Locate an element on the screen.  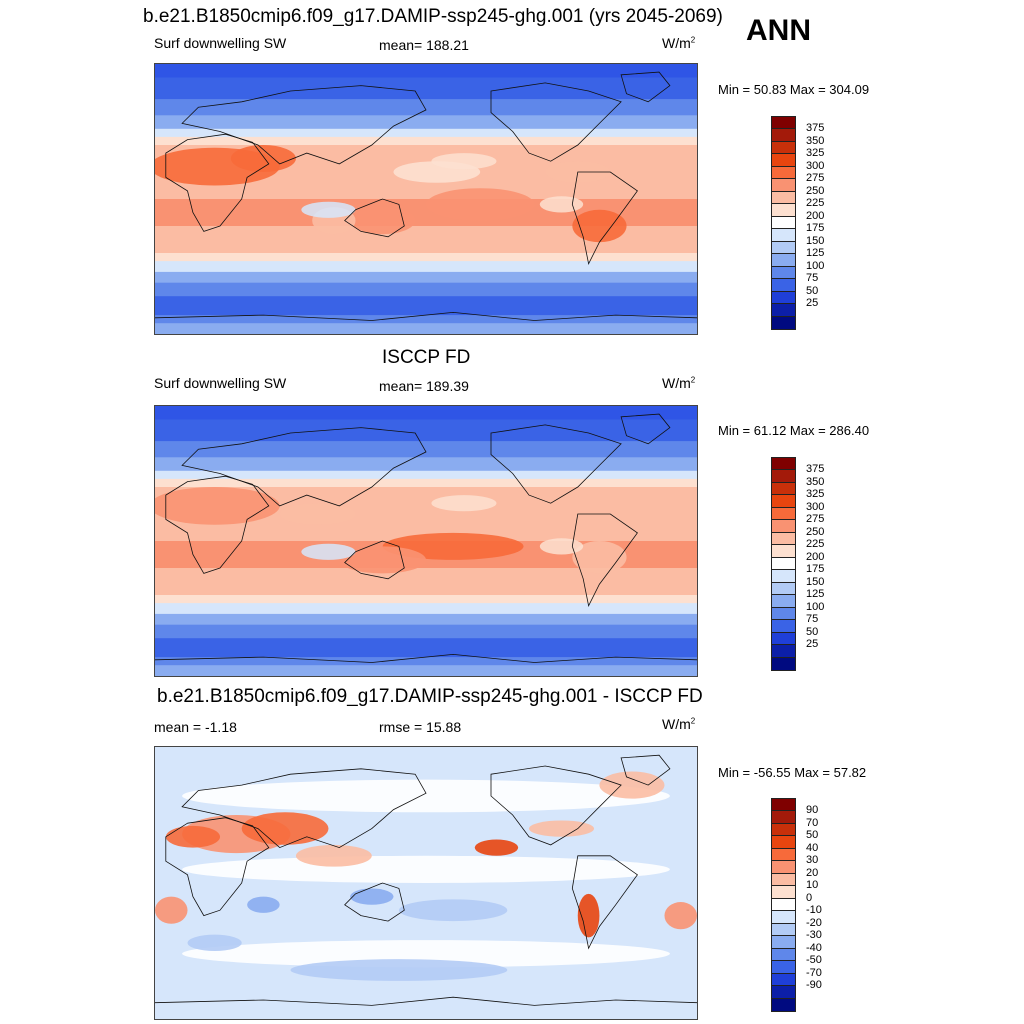
panel3-rmse-label: rmse = 15.88 is located at coordinates (420, 727).